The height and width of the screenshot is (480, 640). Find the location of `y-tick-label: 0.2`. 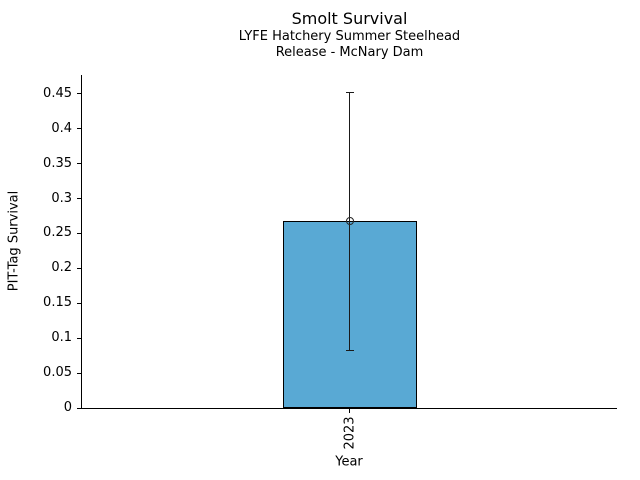

y-tick-label: 0.2 is located at coordinates (61, 268).